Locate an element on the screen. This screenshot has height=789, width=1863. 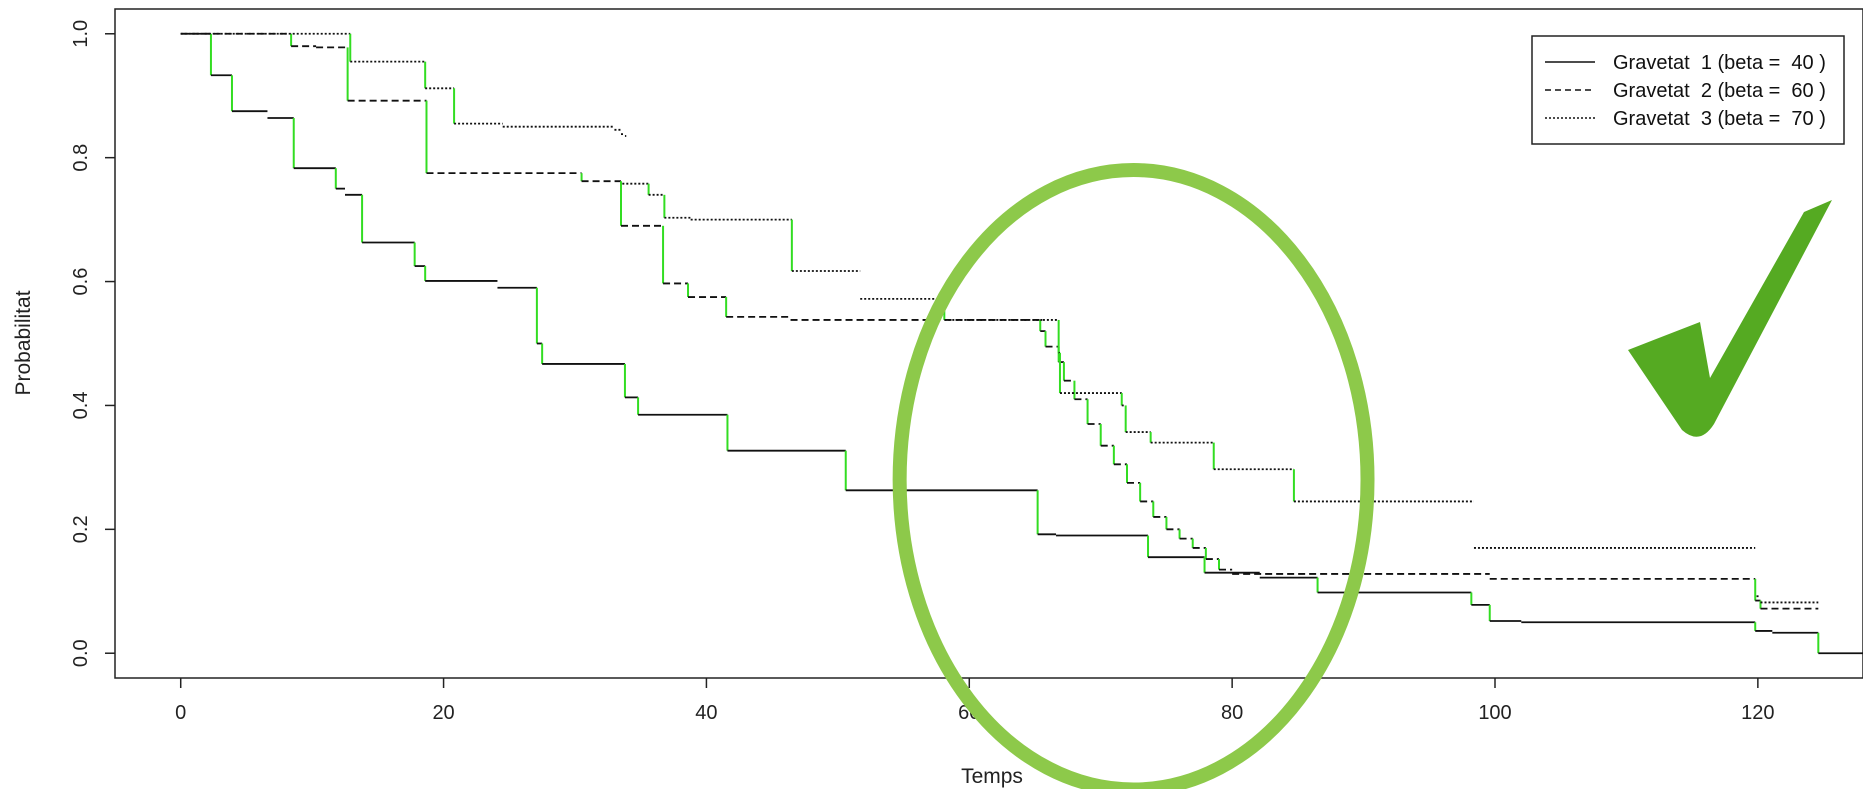
legend-label-1: Gravetat 1 (beta = 40 ) is located at coordinates (1719, 63).